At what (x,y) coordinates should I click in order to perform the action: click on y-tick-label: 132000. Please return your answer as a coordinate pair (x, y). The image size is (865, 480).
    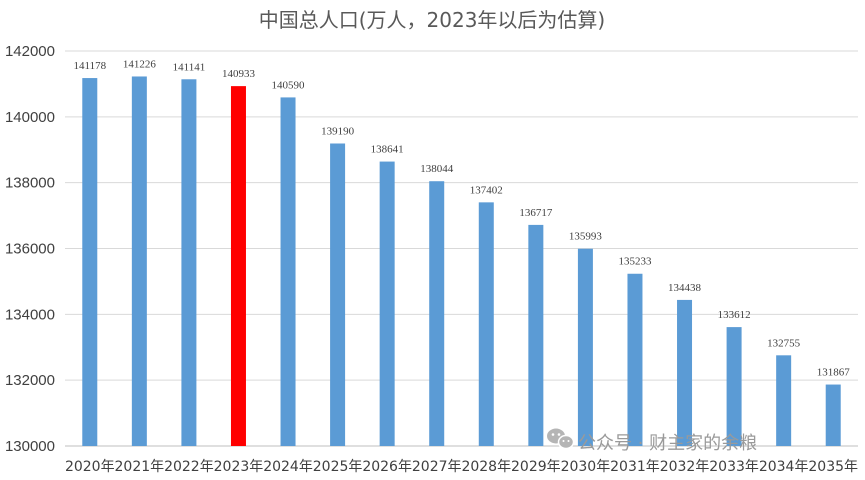
    Looking at the image, I should click on (30, 380).